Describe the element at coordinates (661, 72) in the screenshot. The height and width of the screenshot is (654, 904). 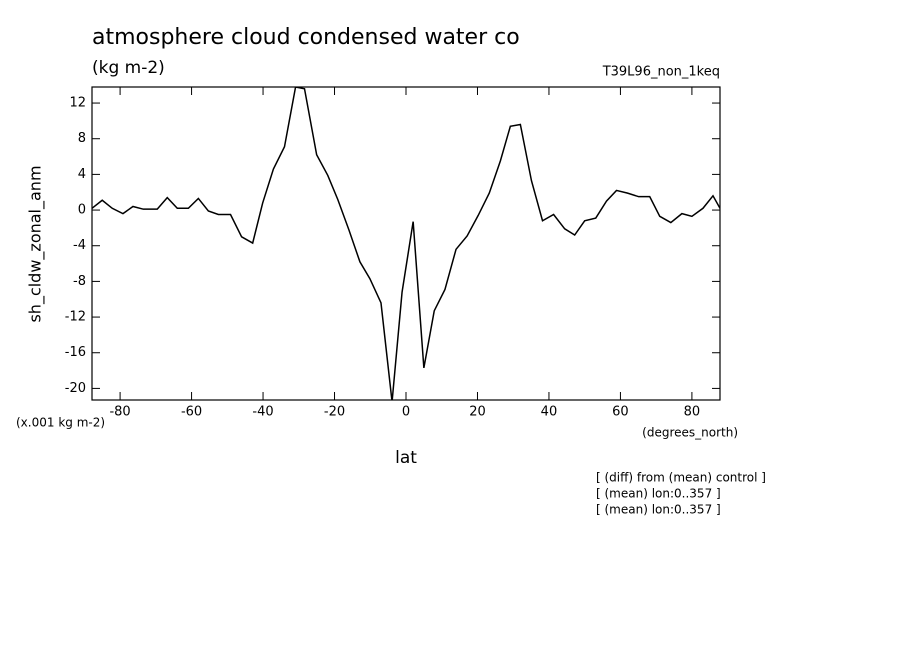
I see `run-label: T39L96_non_1keq` at that location.